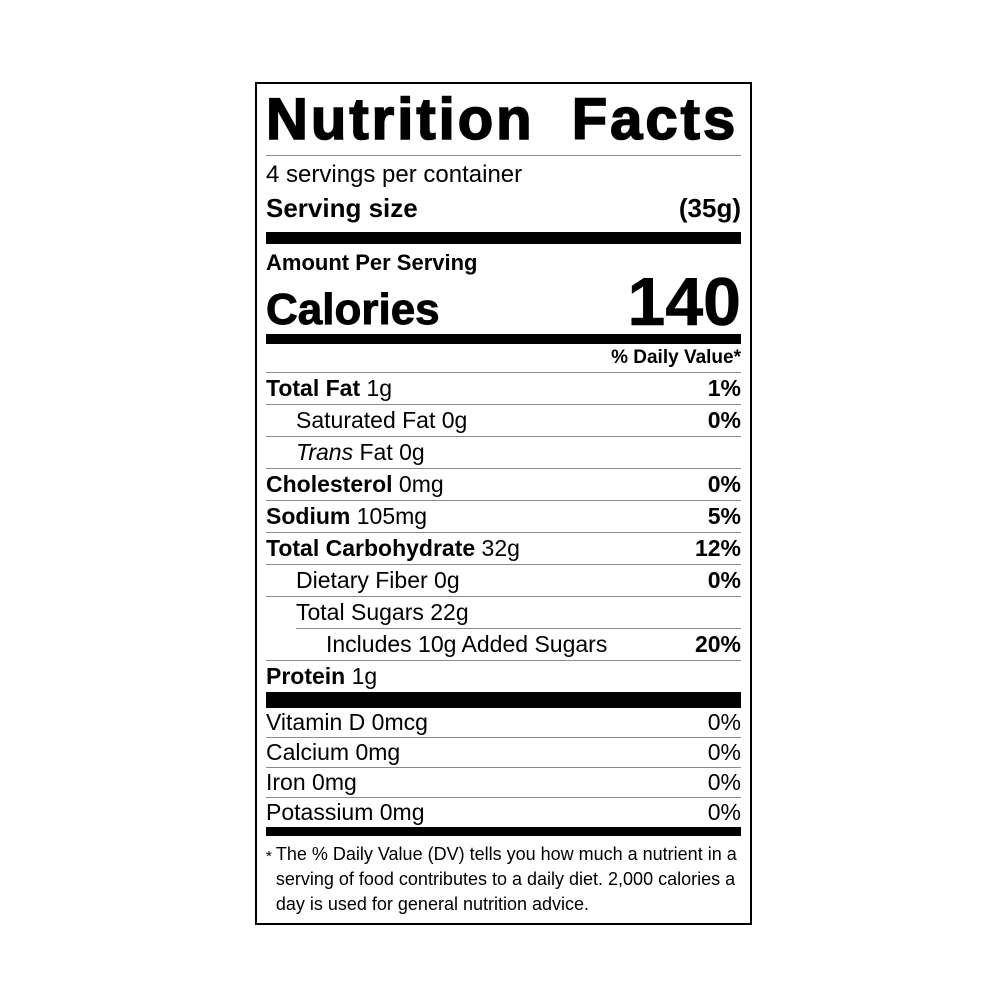  What do you see at coordinates (269, 856) in the screenshot?
I see `footnote-asterisk: *` at bounding box center [269, 856].